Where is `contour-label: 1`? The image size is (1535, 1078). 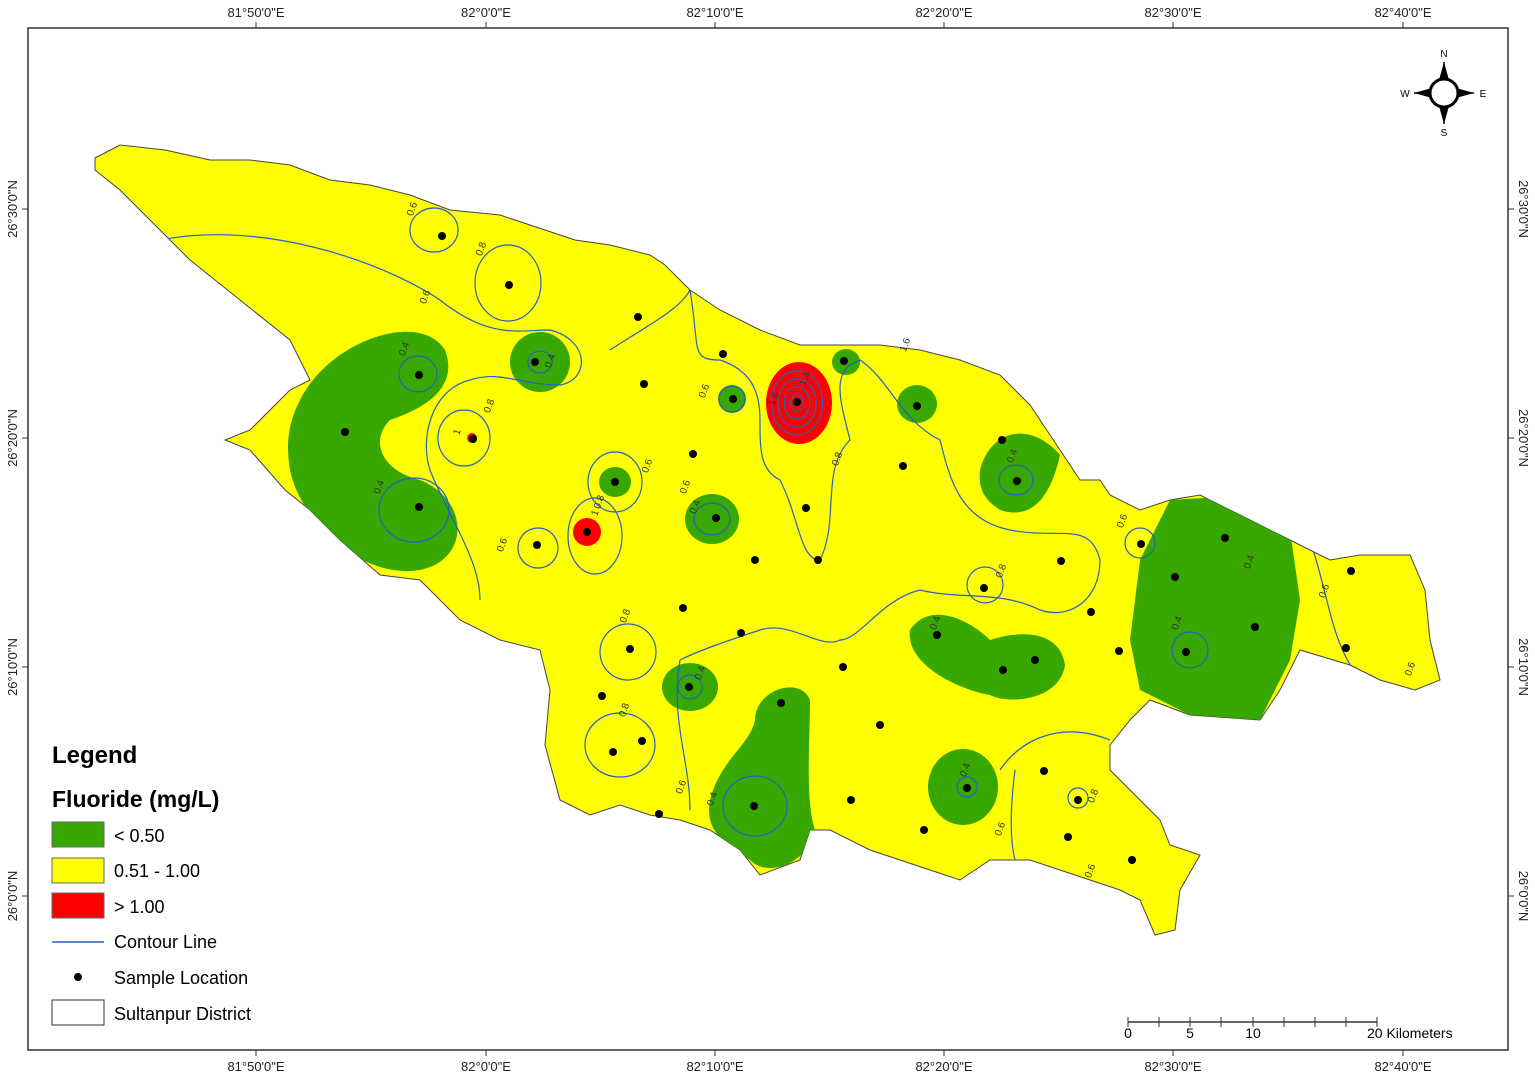 contour-label: 1 is located at coordinates (458, 431).